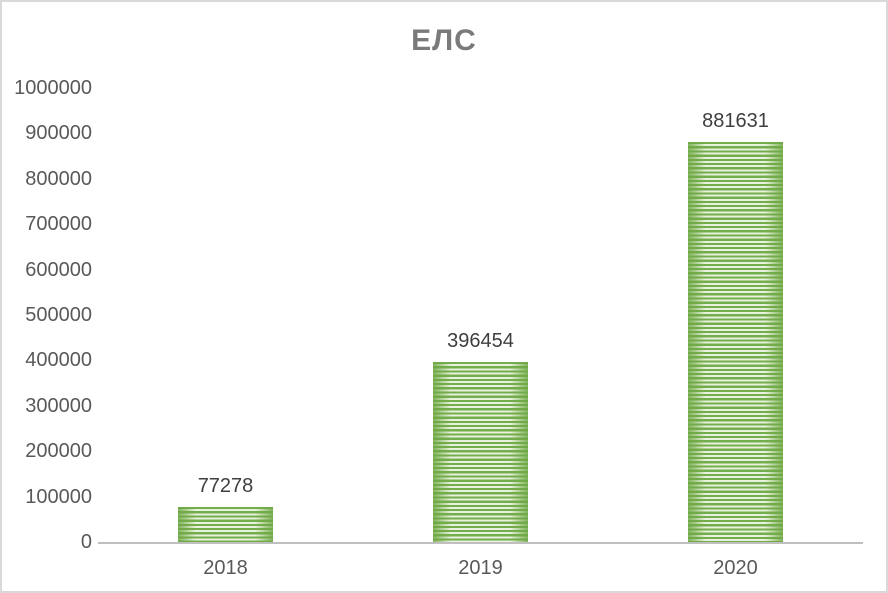  Describe the element at coordinates (735, 120) in the screenshot. I see `data-label: 881631` at that location.